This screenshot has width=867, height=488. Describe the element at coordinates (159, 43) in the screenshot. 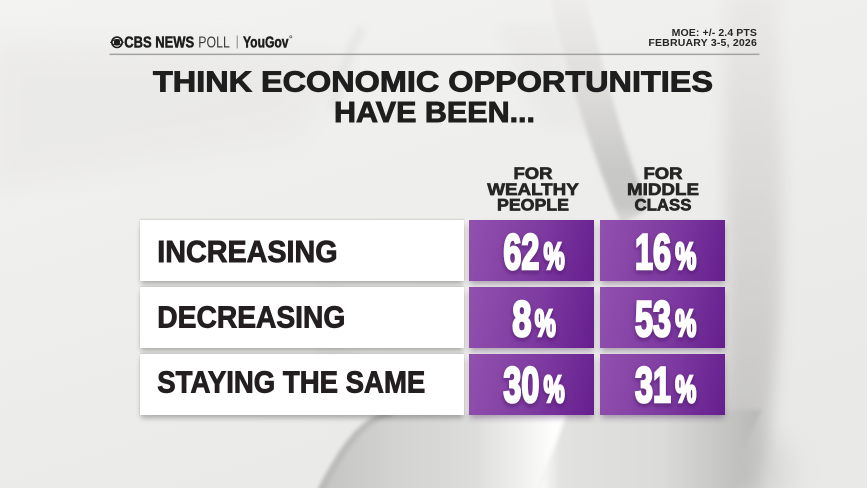

I see `svg-text: CBS NEWS` at that location.